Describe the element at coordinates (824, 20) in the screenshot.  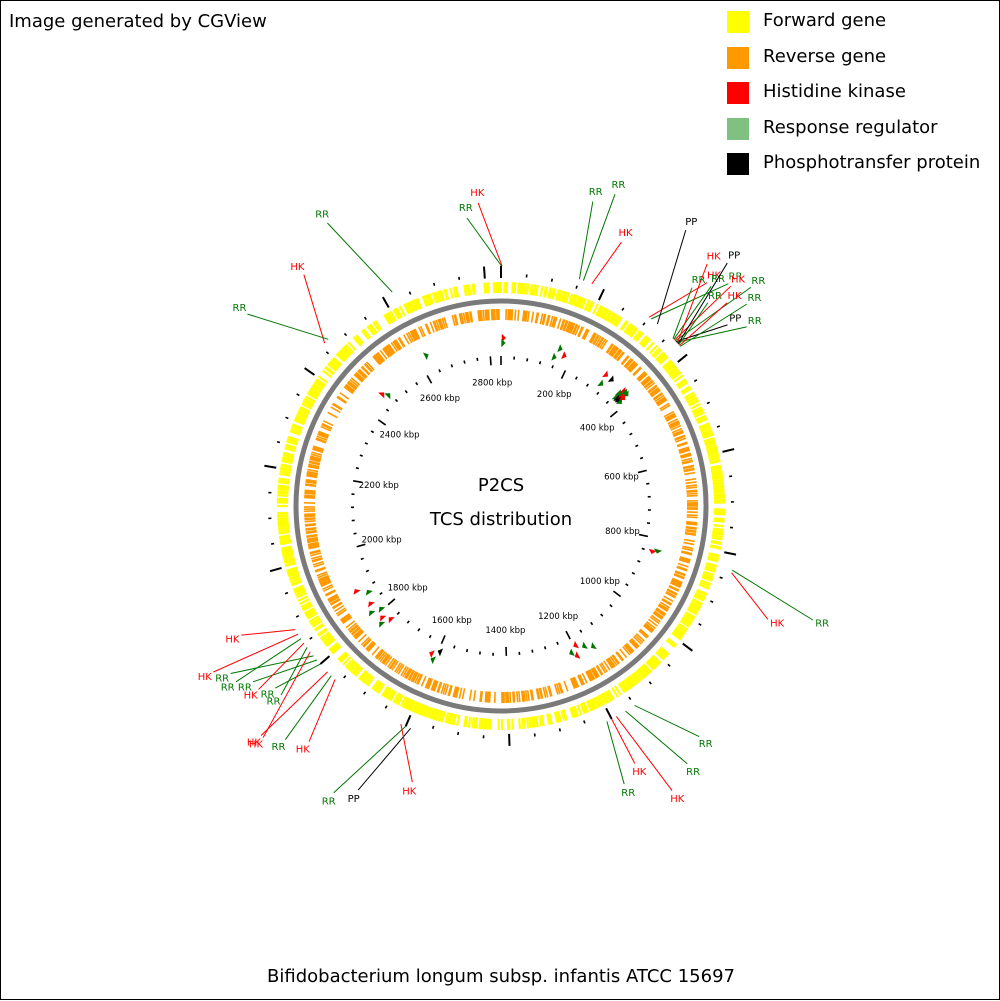
I see `legend-label: Forward gene` at that location.